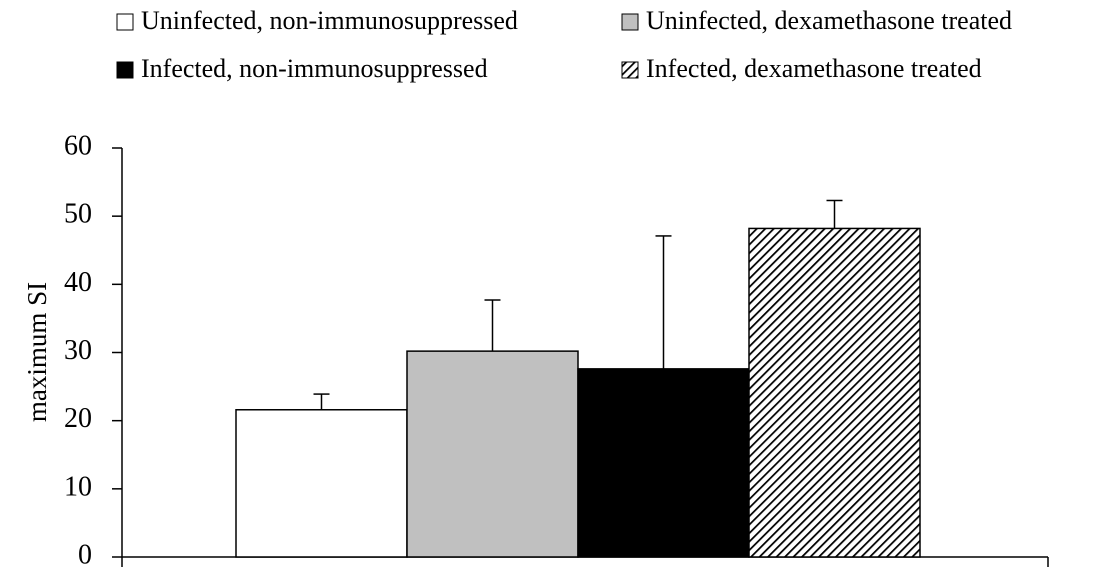  Describe the element at coordinates (37, 352) in the screenshot. I see `y-axis-label: maximum SI` at that location.